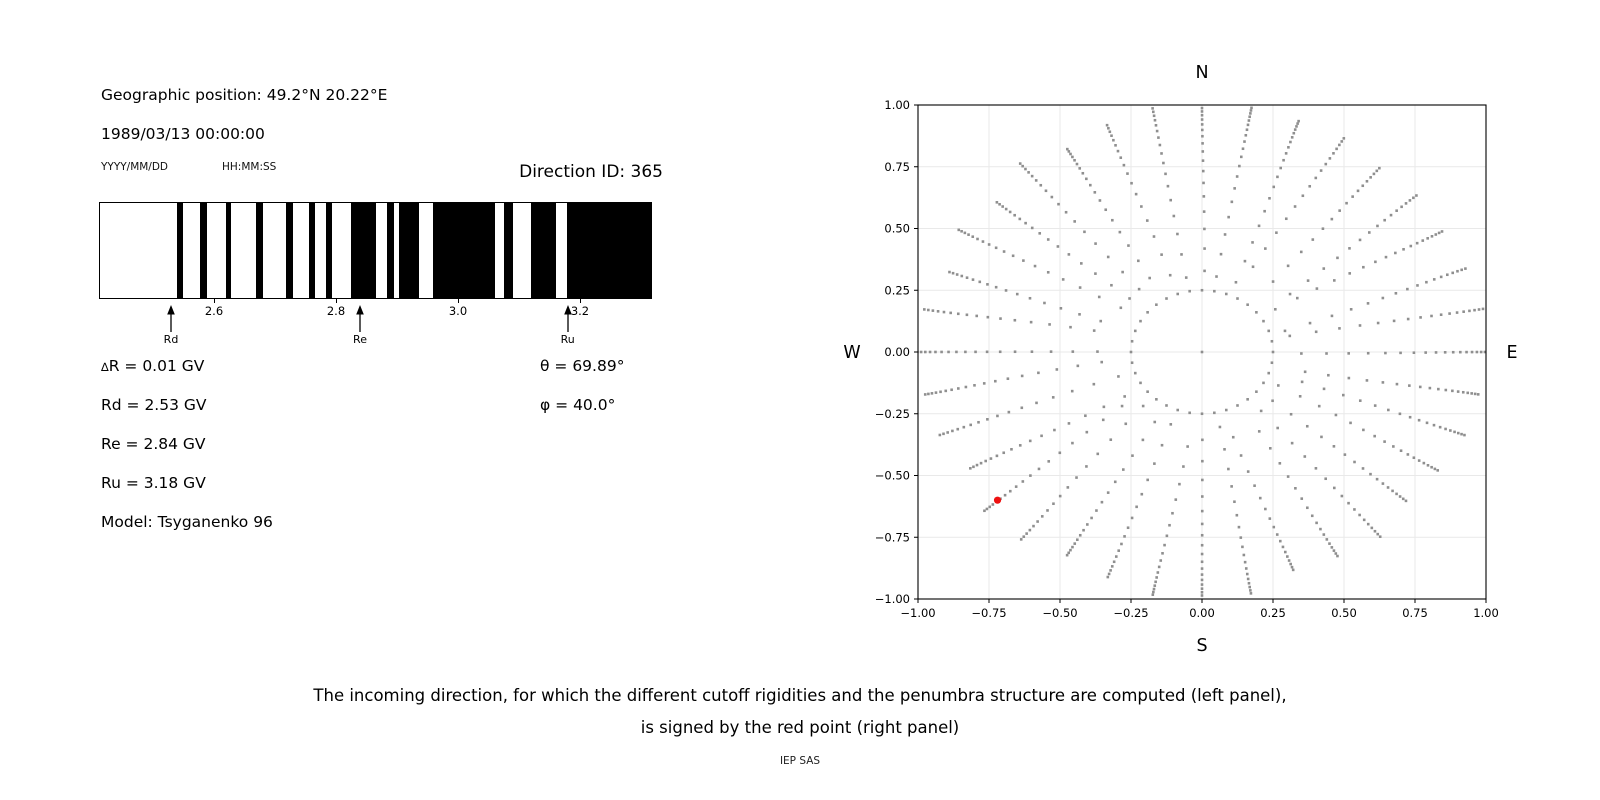 This screenshot has height=800, width=1600. I want to click on credit-text: IEP SAS, so click(800, 761).